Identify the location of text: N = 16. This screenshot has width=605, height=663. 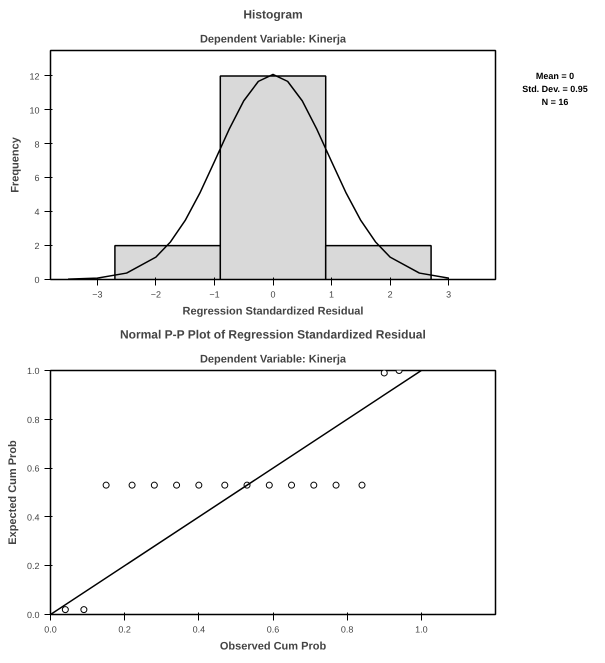
(555, 101).